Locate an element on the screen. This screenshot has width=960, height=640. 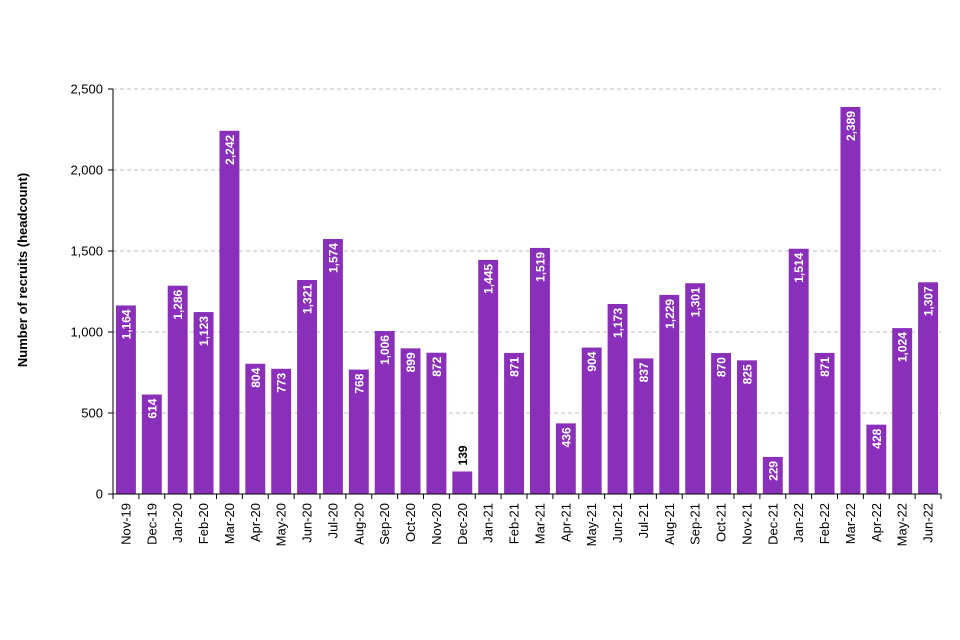
bar-value-label: 229 is located at coordinates (773, 471).